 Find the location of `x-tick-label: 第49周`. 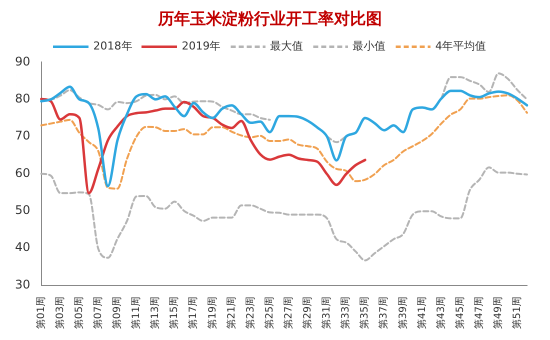

x-tick-label: 第49周 is located at coordinates (498, 313).